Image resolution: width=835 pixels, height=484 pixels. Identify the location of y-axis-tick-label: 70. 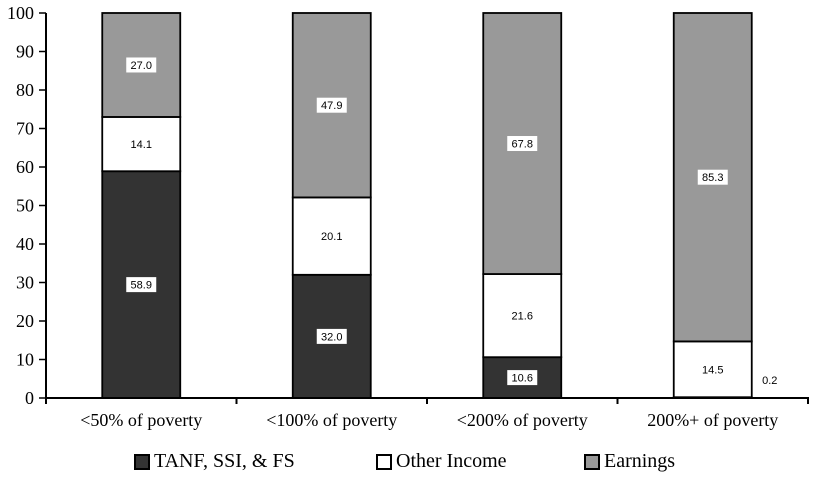
(25, 129).